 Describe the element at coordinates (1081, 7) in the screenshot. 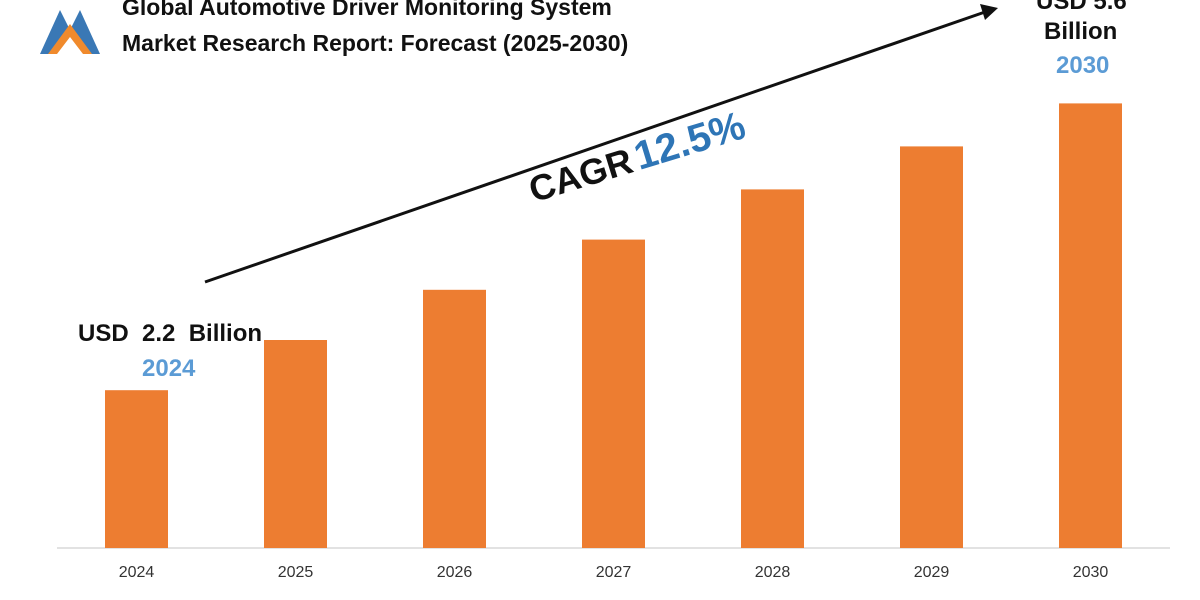

I see `end-value-label-line-1: USD 5.6` at that location.